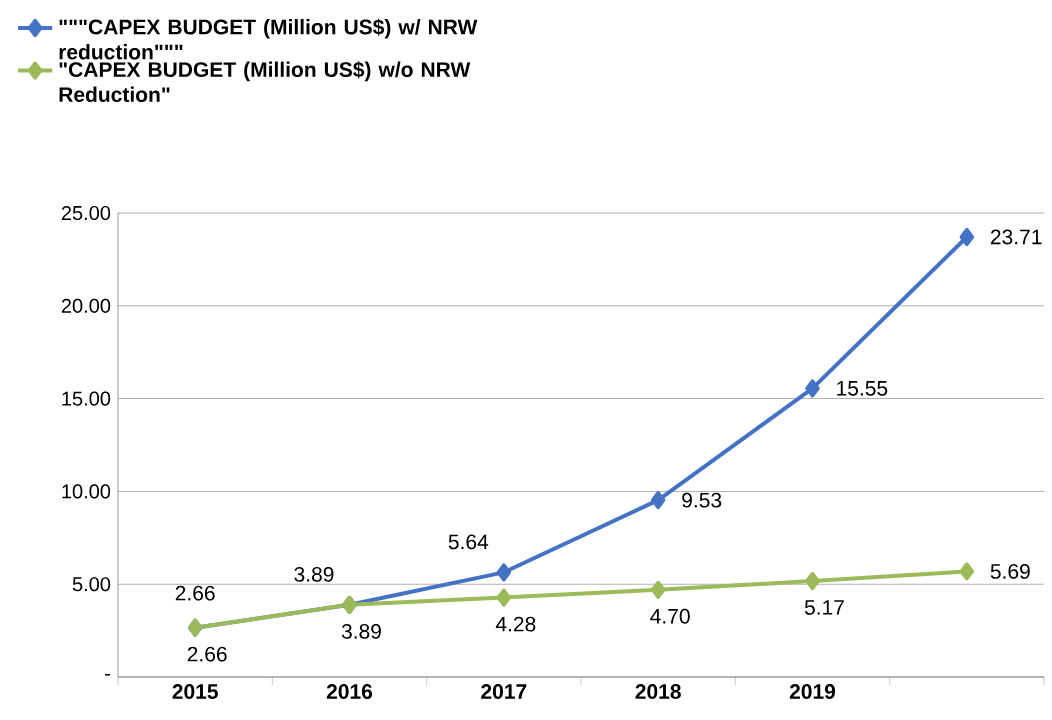 The width and height of the screenshot is (1052, 720). What do you see at coordinates (468, 542) in the screenshot?
I see `data-label: 5.64` at bounding box center [468, 542].